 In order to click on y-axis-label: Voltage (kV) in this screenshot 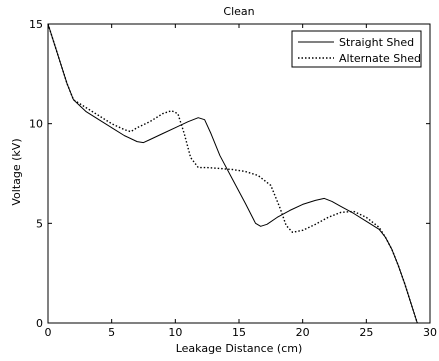, I will do `click(16, 171)`.